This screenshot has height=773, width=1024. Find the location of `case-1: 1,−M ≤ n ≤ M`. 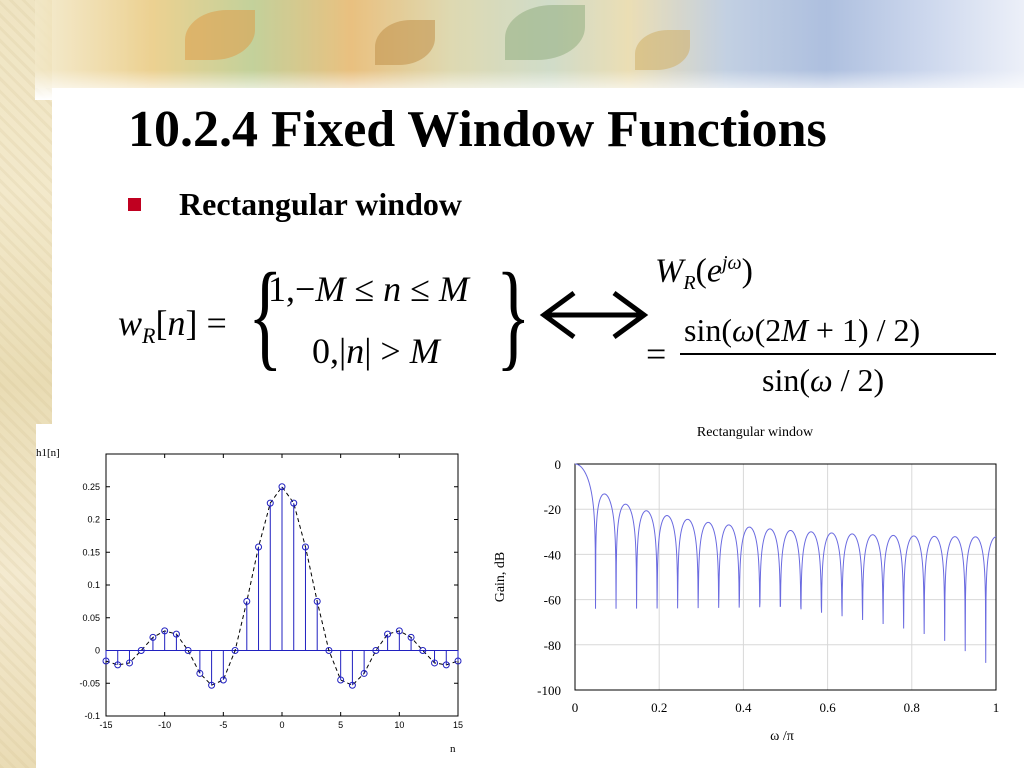

case-1: 1,−M ≤ n ≤ M is located at coordinates (368, 289).